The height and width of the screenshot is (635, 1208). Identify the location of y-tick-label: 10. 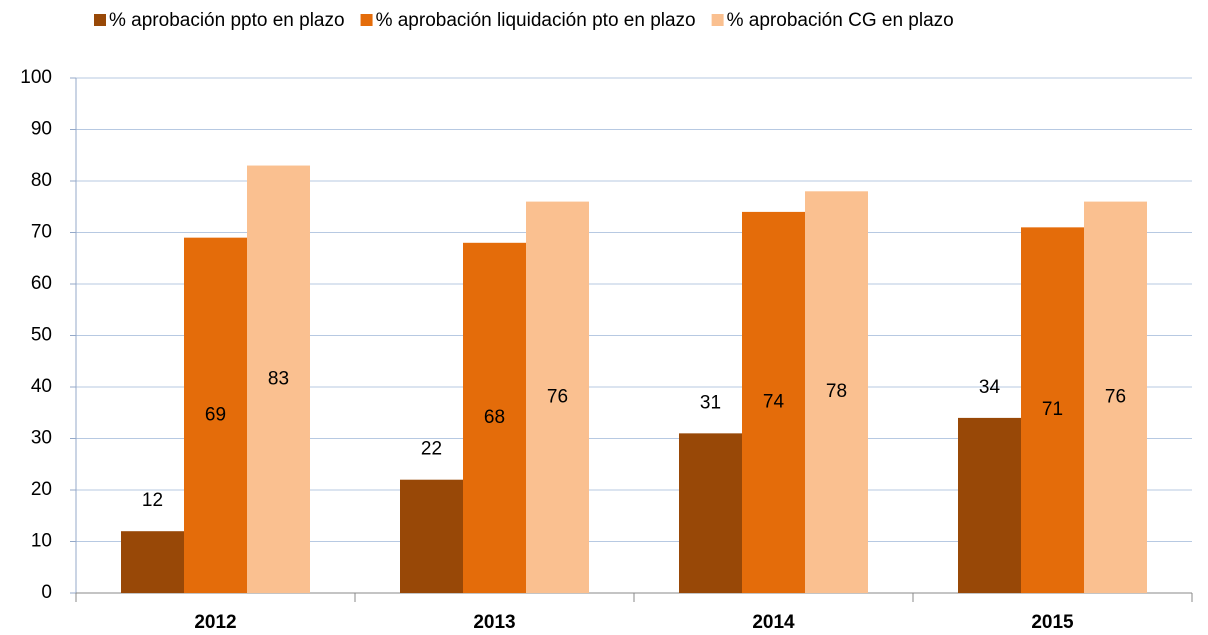
(41, 541).